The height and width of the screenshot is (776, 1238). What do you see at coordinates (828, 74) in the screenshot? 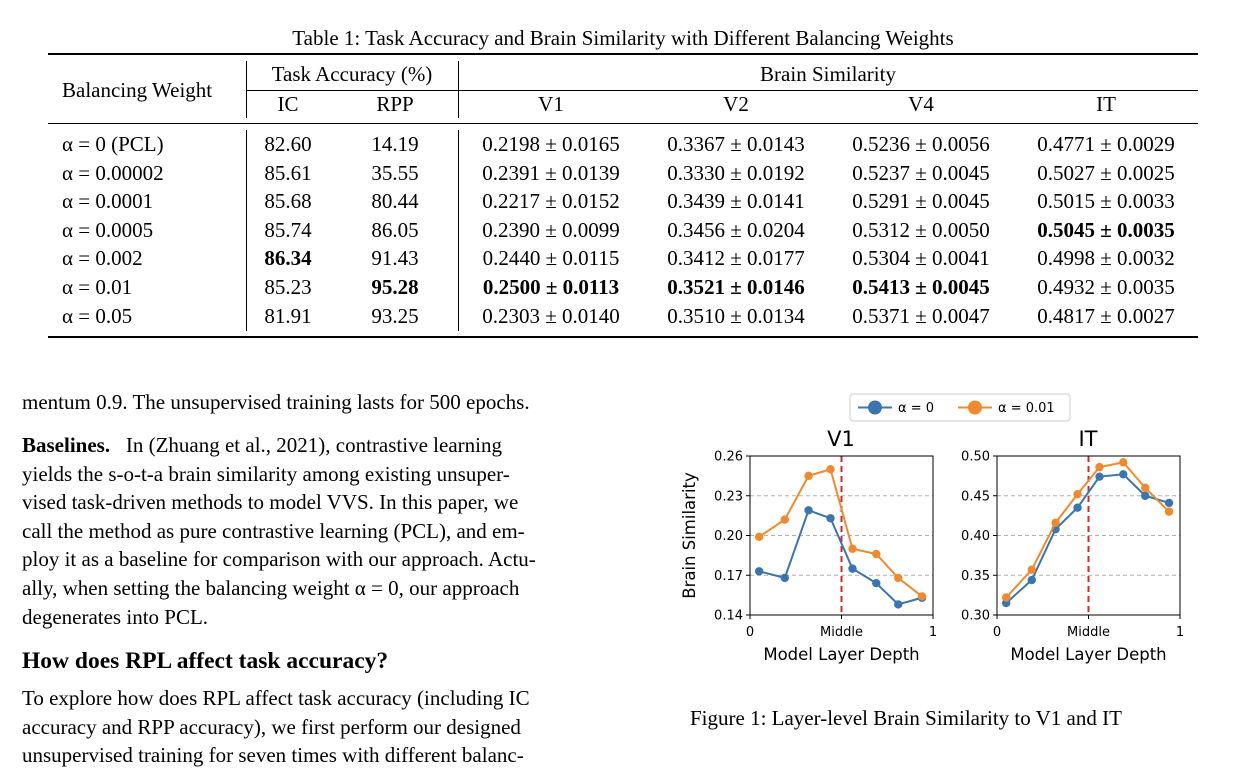
I see `header-brain-similarity: Brain Similarity` at bounding box center [828, 74].